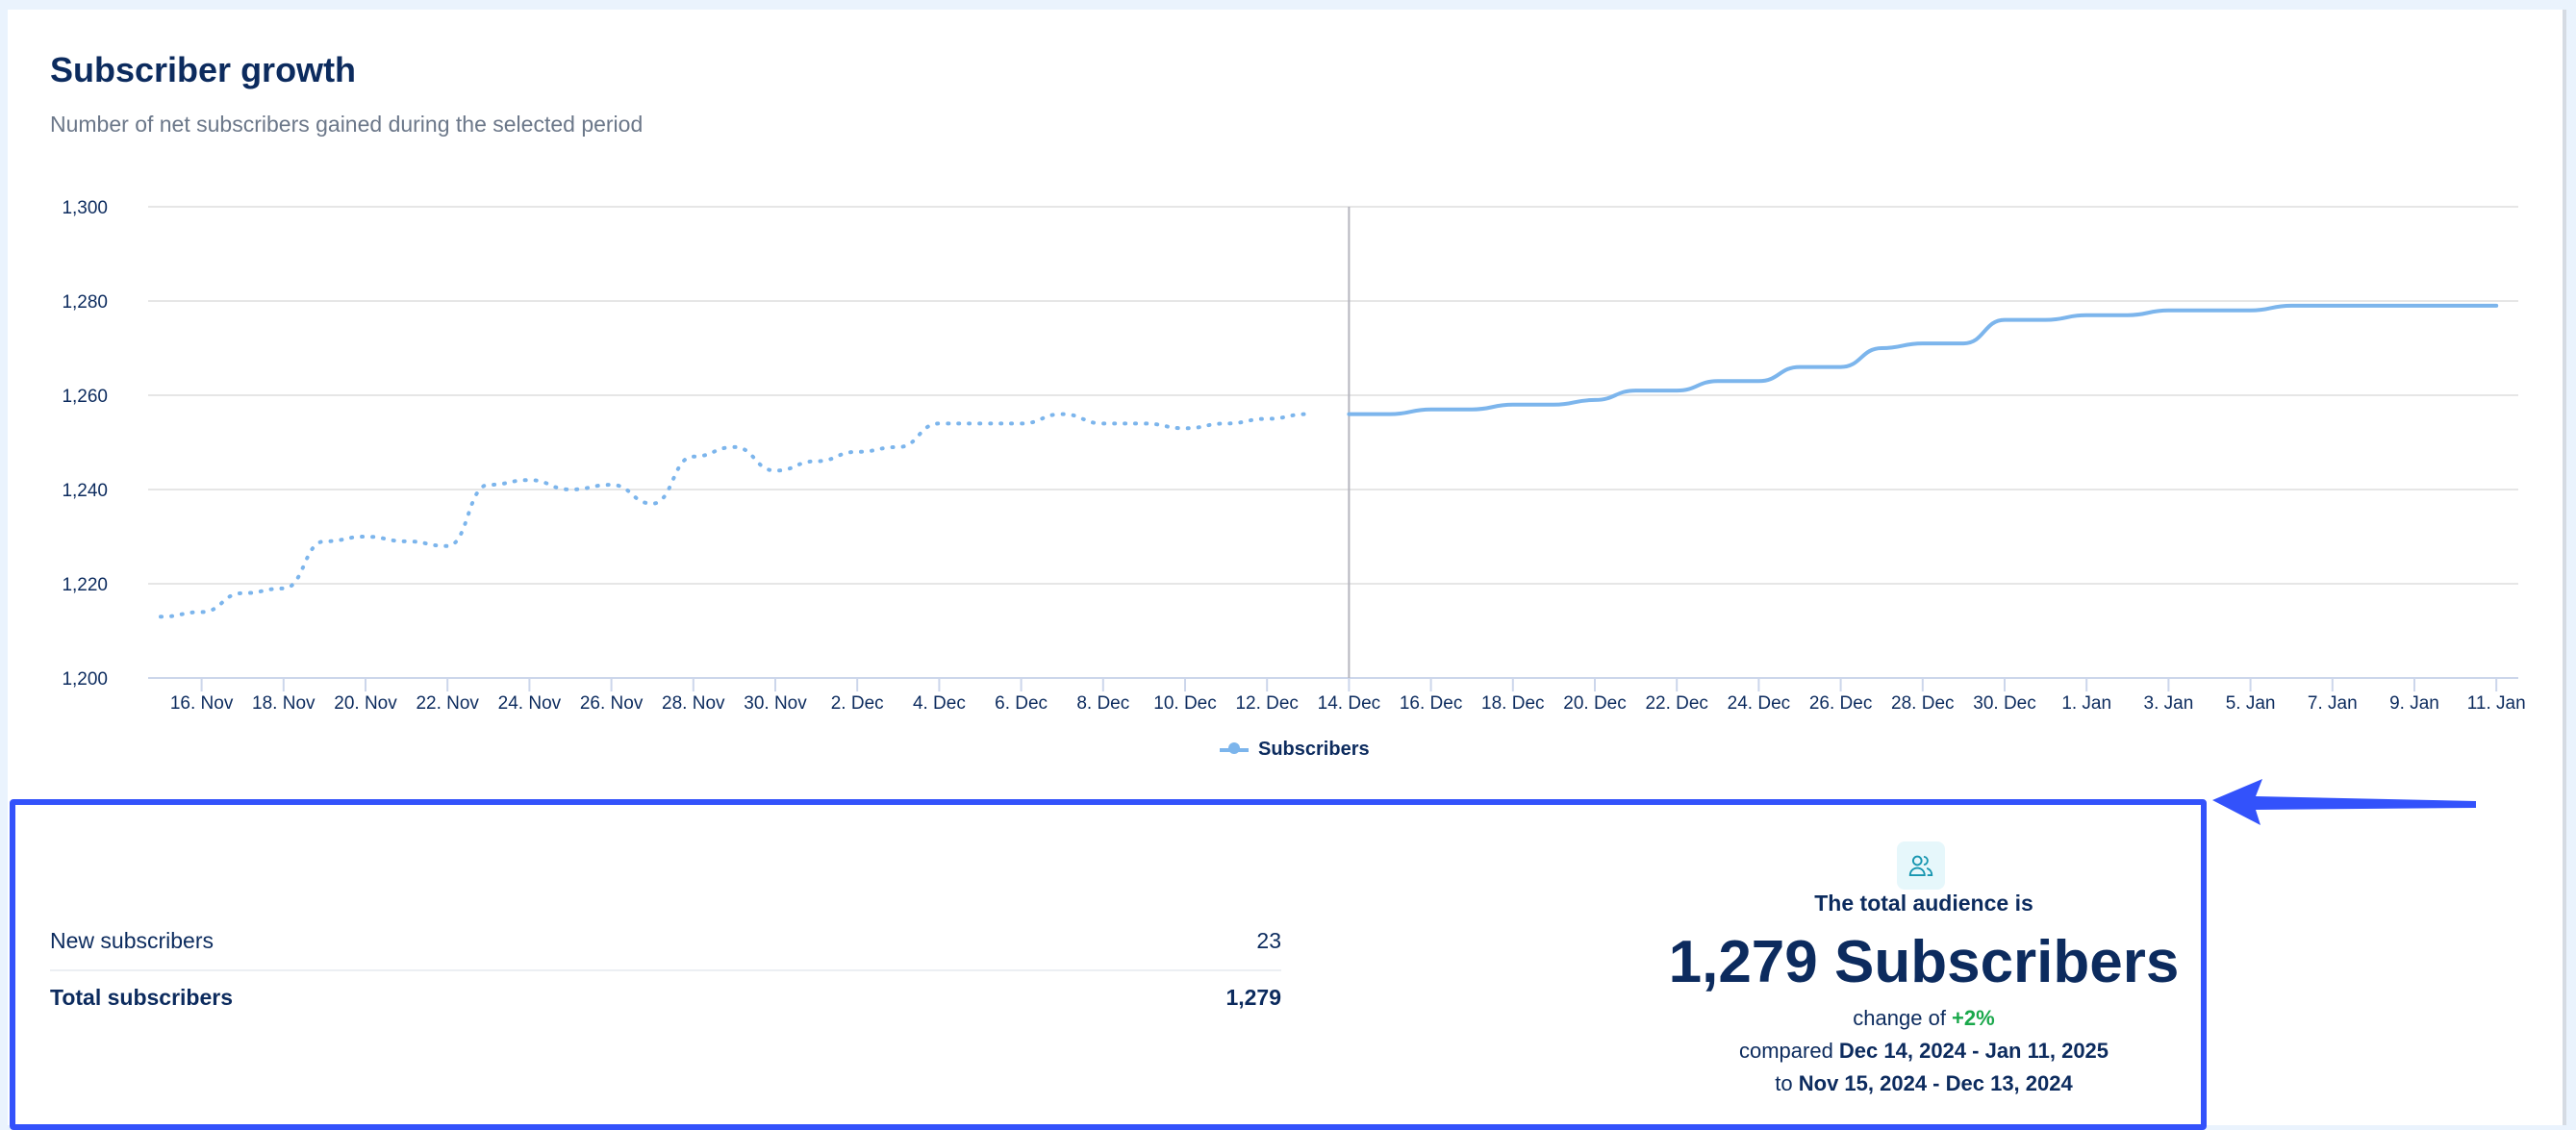  What do you see at coordinates (1788, 1051) in the screenshot?
I see `compared-prefix: compared` at bounding box center [1788, 1051].